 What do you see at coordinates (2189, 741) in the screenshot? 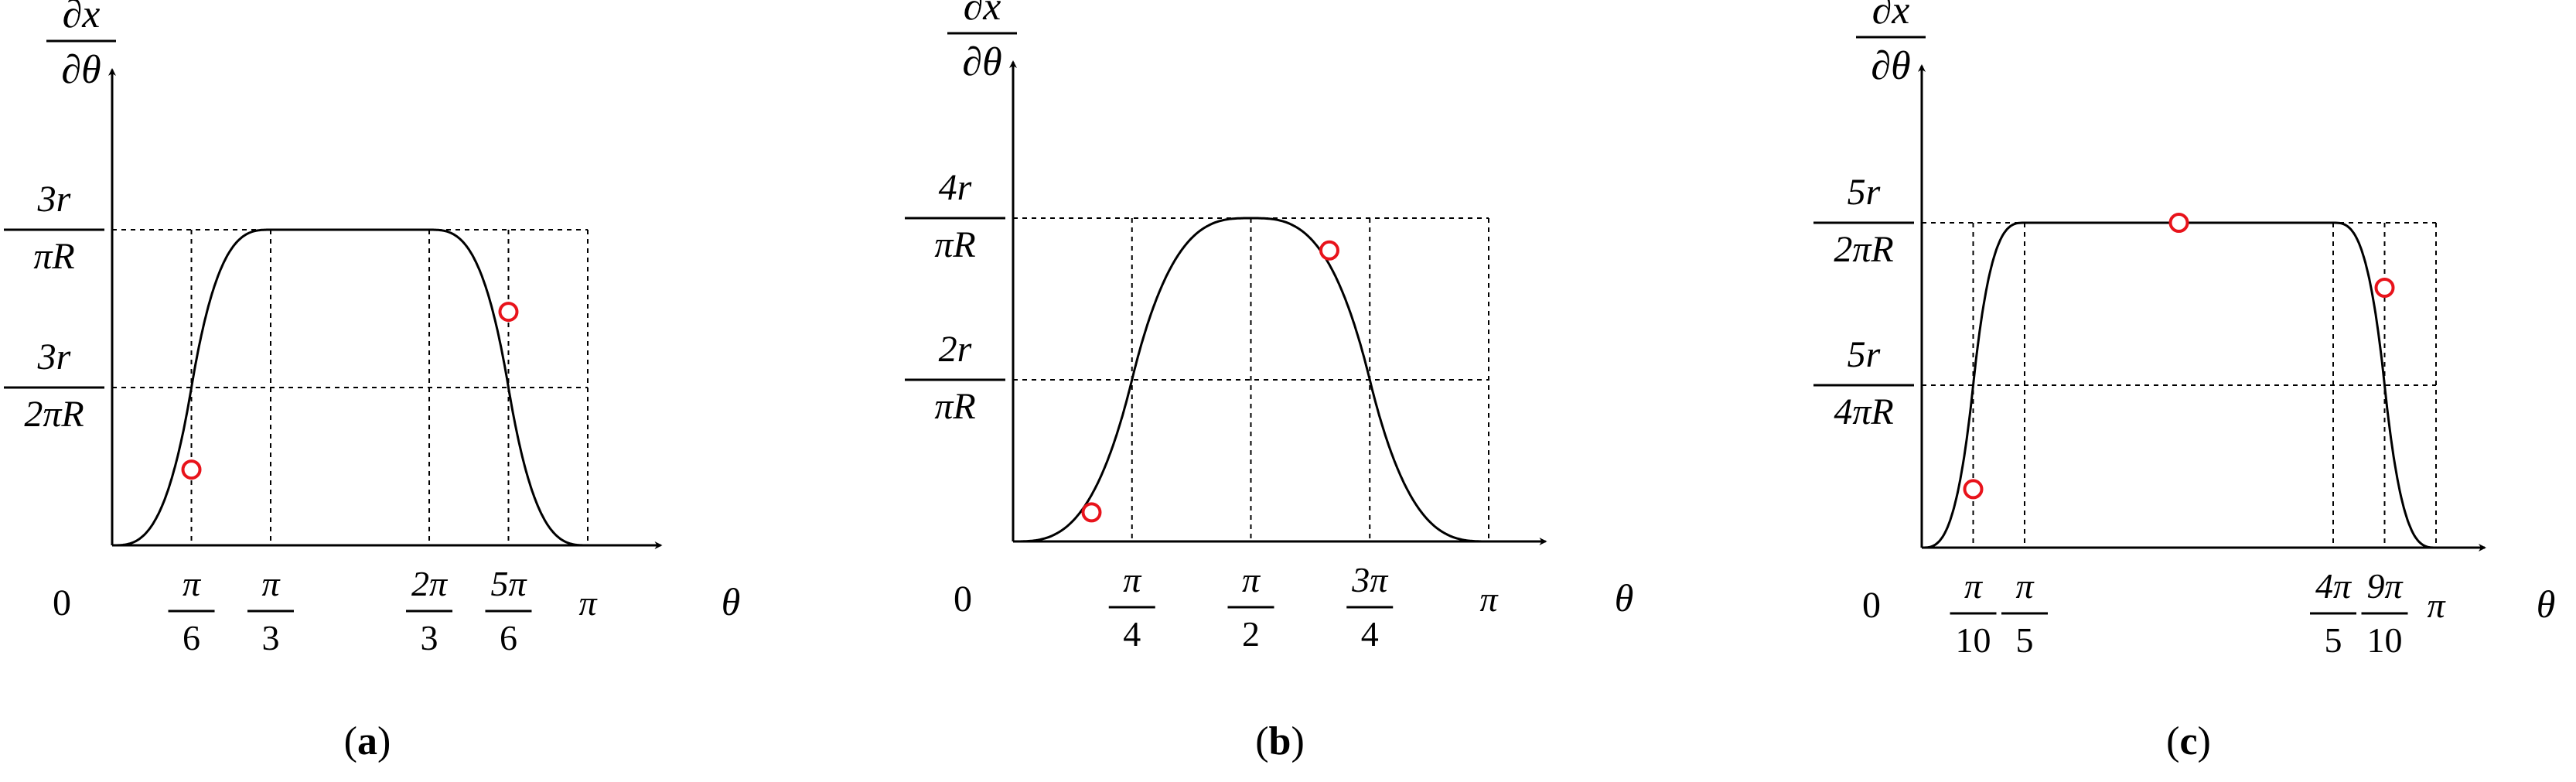
I see `panel-caption: (c)` at bounding box center [2189, 741].